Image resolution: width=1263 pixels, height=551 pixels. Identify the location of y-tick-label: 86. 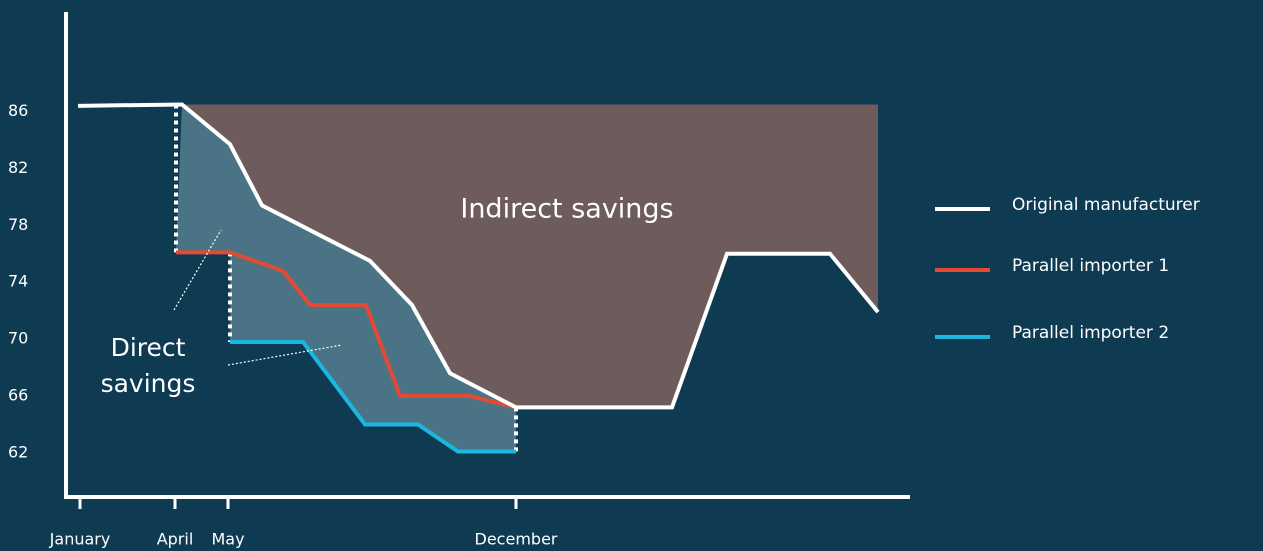
(18, 110).